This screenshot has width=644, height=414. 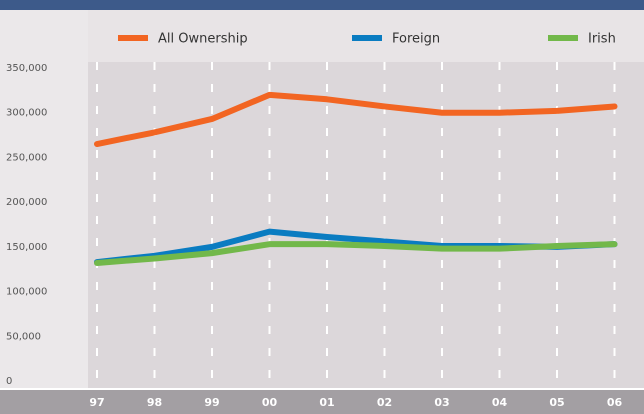 What do you see at coordinates (441, 402) in the screenshot?
I see `x-tick-label: 03` at bounding box center [441, 402].